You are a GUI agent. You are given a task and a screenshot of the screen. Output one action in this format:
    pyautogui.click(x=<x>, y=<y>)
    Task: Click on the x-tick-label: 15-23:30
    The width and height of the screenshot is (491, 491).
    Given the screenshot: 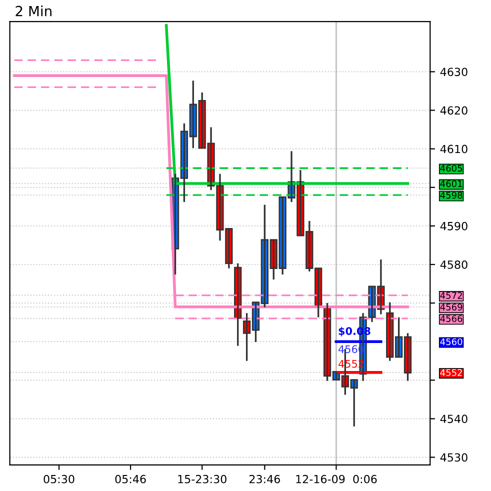 What is the action you would take?
    pyautogui.click(x=202, y=479)
    